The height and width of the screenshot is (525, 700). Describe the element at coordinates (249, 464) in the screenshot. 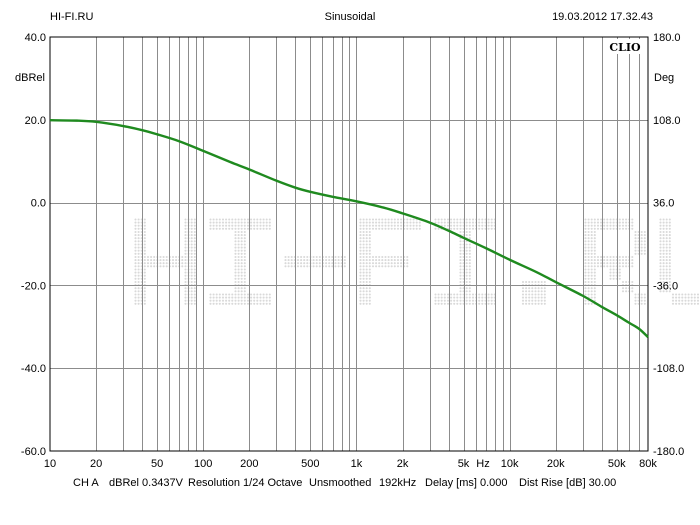

I see `x-tick-label: 200` at that location.